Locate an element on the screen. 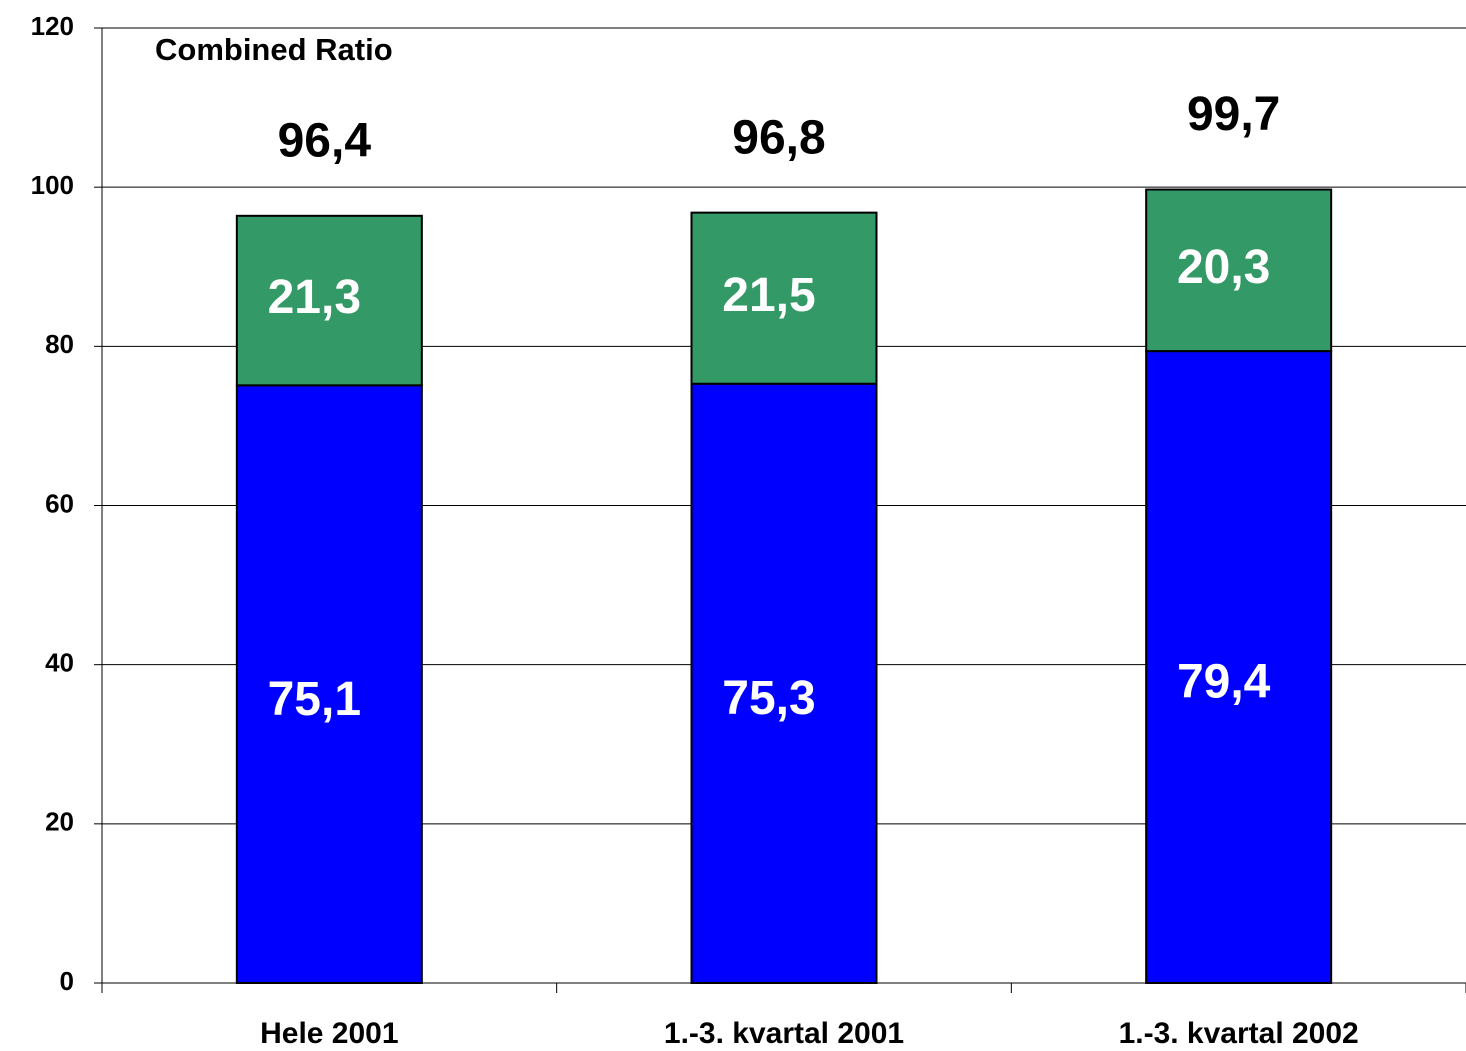 This screenshot has width=1466, height=1051. y-tick-label: 20 is located at coordinates (59, 822).